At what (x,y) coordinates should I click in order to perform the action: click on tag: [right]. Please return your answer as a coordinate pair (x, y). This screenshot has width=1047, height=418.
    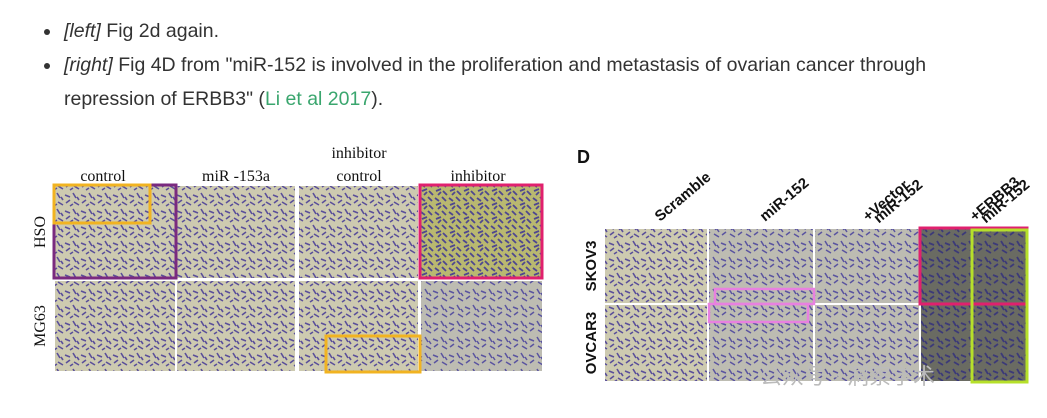
    Looking at the image, I should click on (88, 65).